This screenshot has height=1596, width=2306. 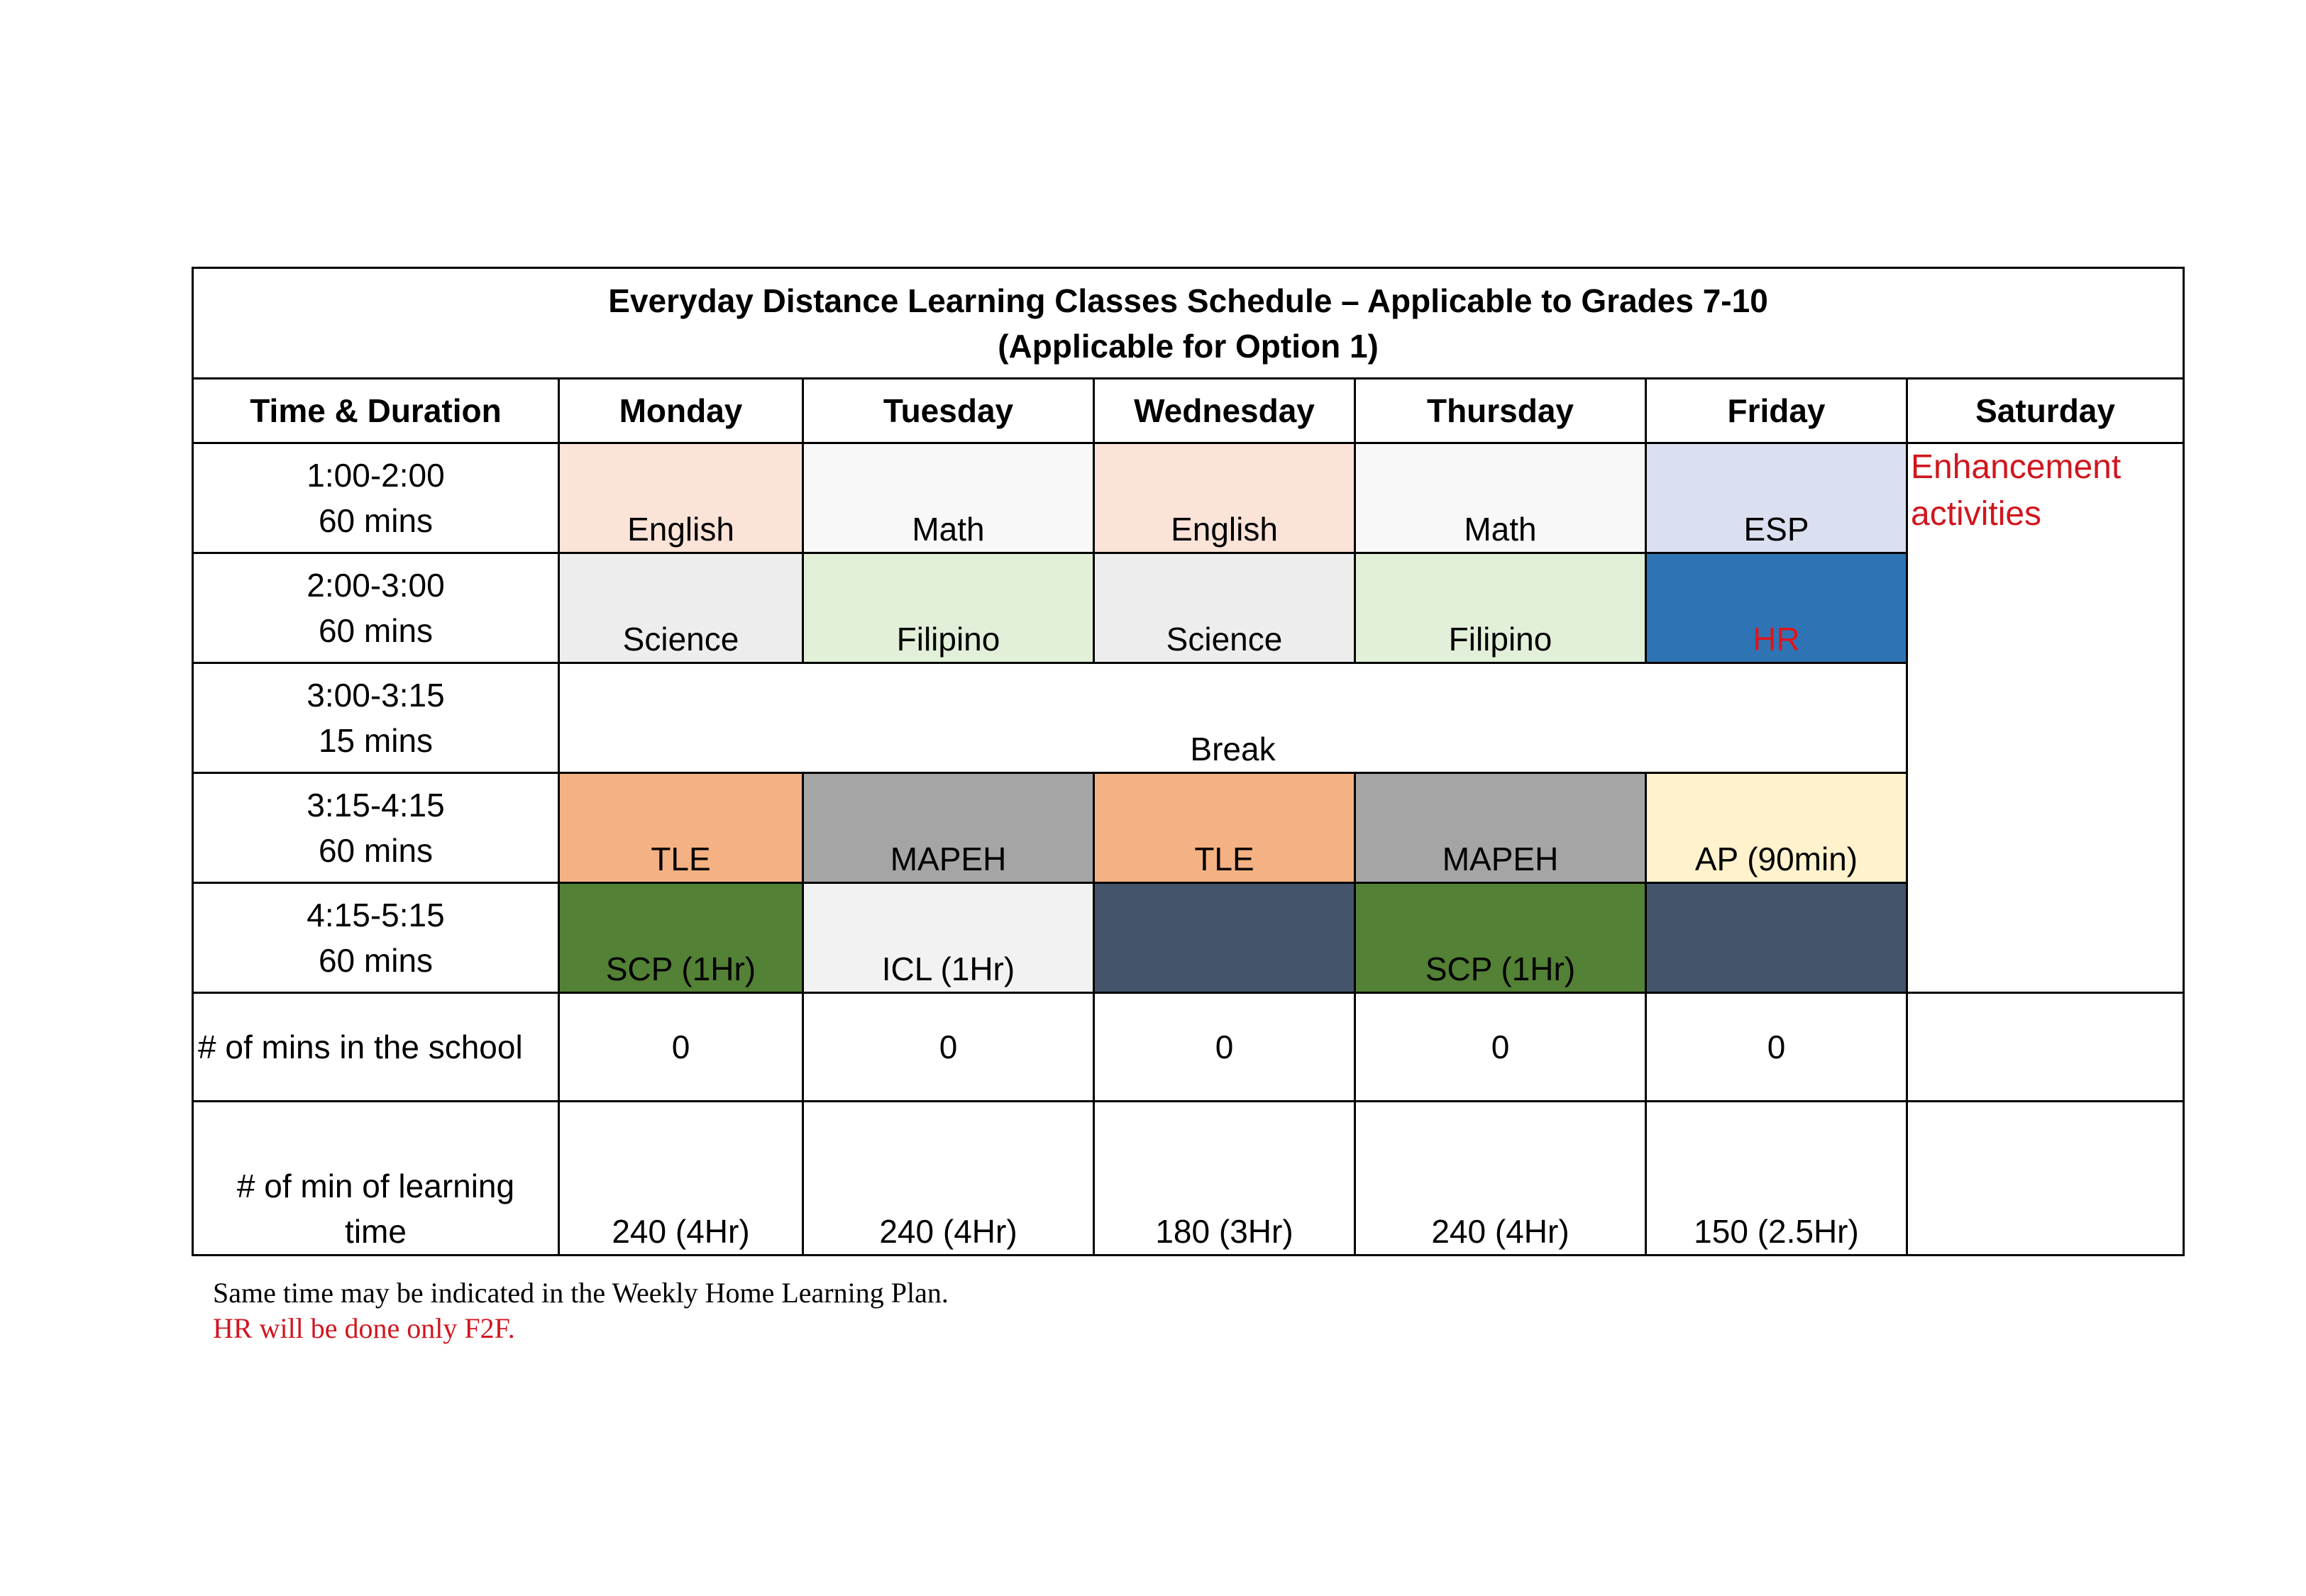 I want to click on header-time-duration: Time & Duration, so click(x=376, y=410).